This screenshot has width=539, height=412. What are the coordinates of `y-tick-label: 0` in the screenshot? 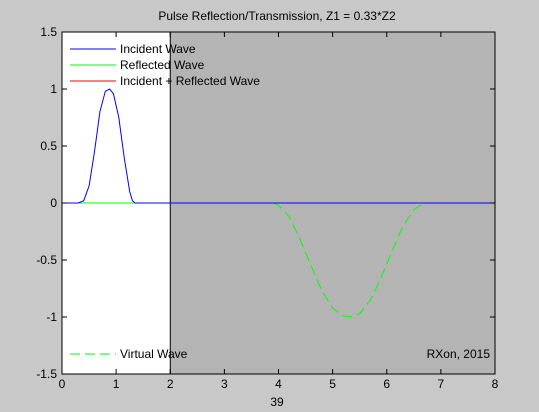 It's located at (53, 203).